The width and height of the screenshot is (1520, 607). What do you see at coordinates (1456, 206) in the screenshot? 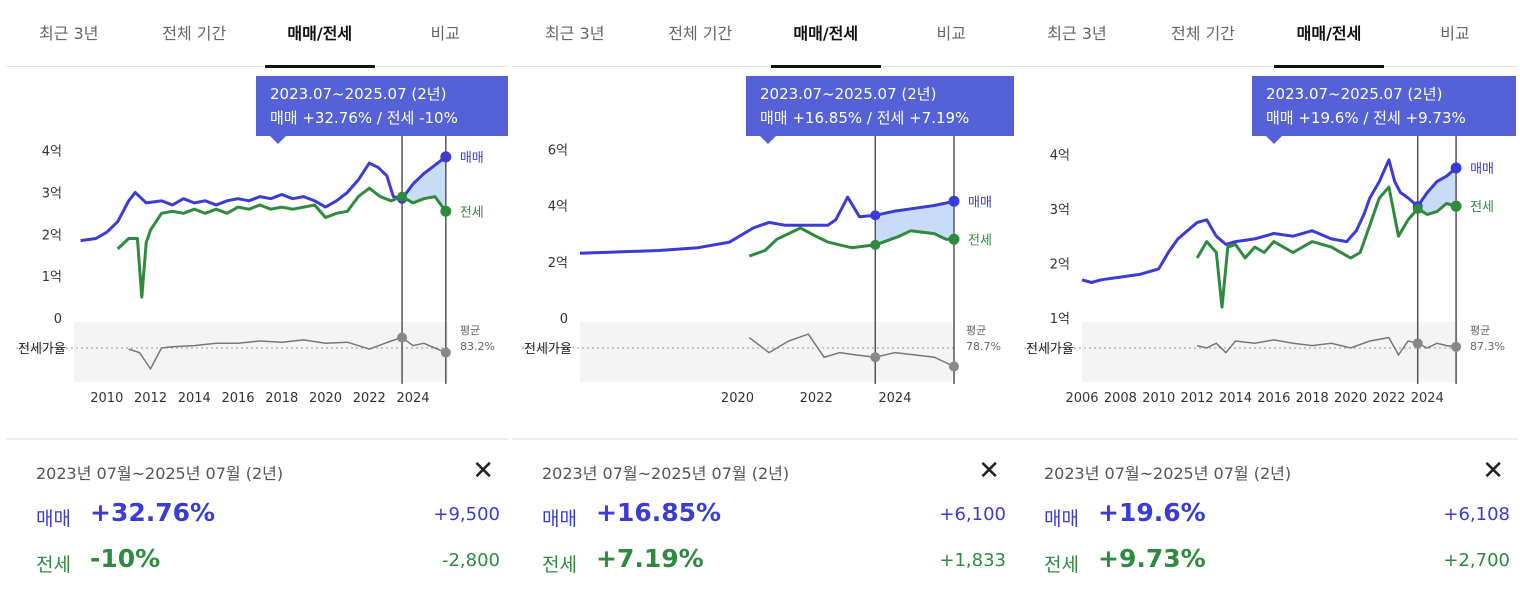
I see `jeonse-end-point` at bounding box center [1456, 206].